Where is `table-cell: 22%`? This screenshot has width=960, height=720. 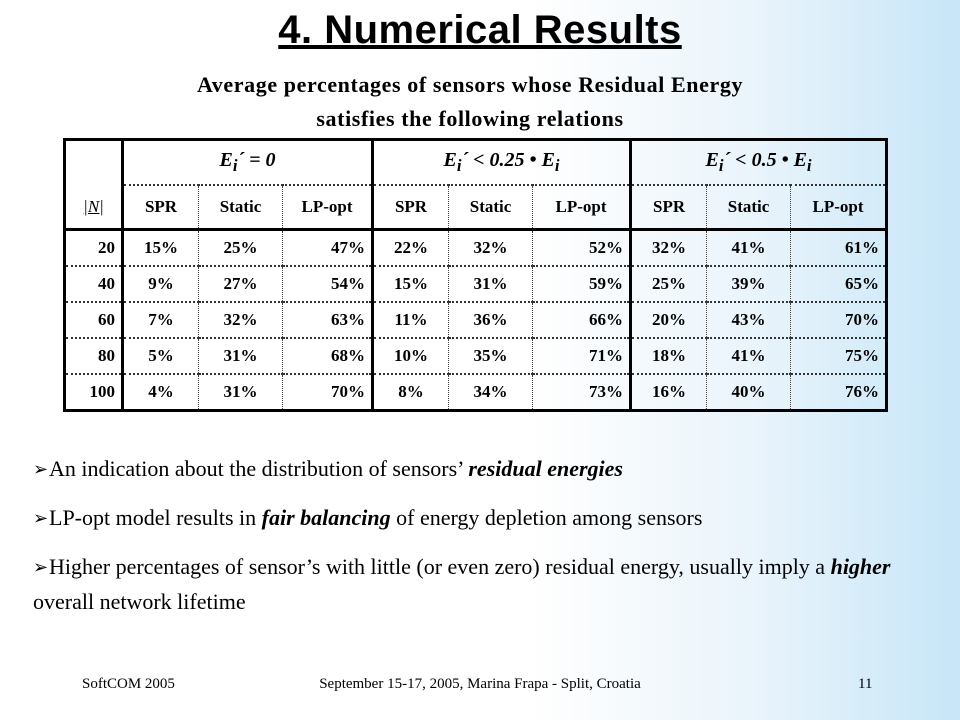
table-cell: 22% is located at coordinates (410, 248).